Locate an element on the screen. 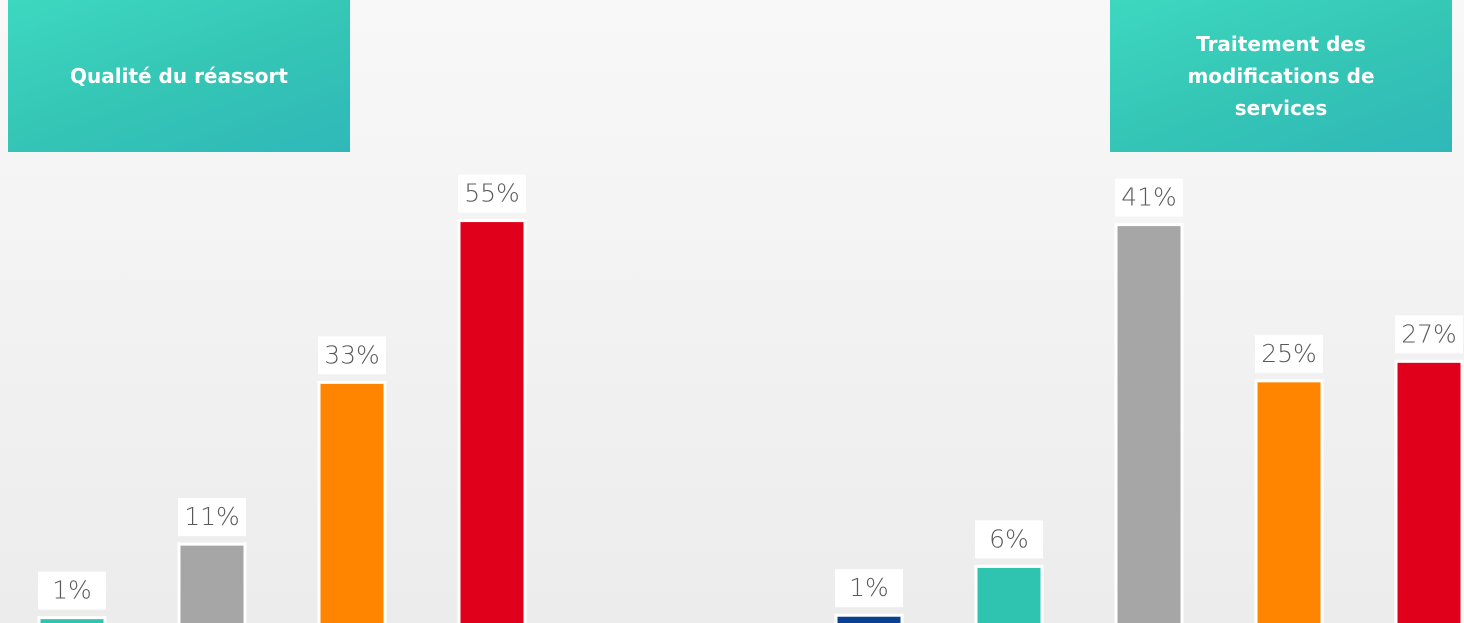 The width and height of the screenshot is (1464, 623). chart-title: Traitement des modifications de services is located at coordinates (1281, 76).